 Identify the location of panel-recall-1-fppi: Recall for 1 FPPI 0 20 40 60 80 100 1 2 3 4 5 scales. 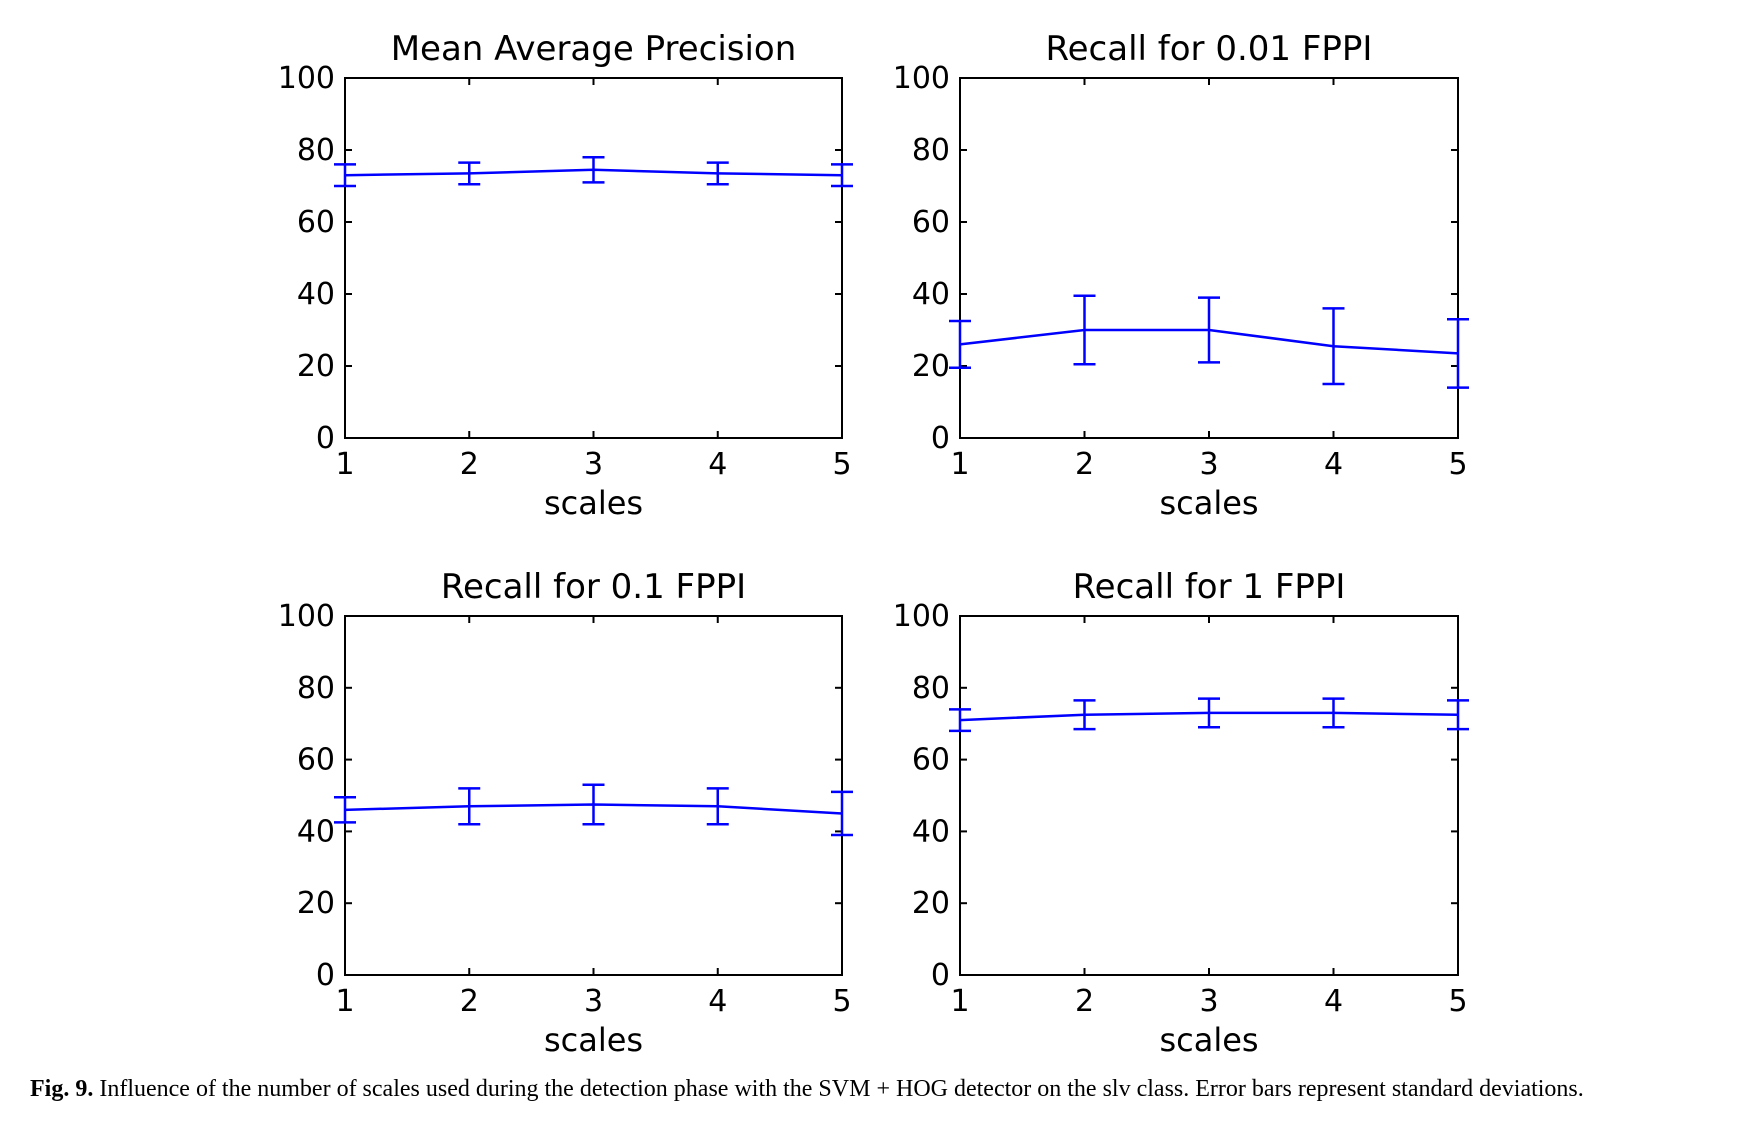
(1181, 813).